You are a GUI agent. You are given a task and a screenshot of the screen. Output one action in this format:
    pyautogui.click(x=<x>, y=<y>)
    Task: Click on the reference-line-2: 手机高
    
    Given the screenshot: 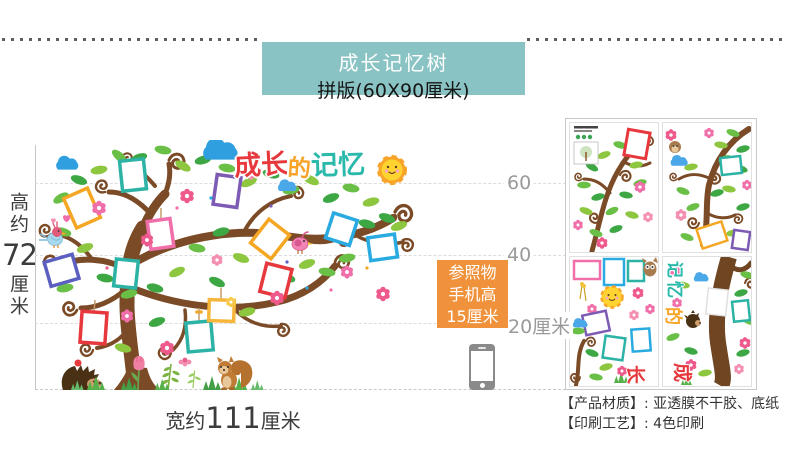 What is the action you would take?
    pyautogui.click(x=472, y=294)
    